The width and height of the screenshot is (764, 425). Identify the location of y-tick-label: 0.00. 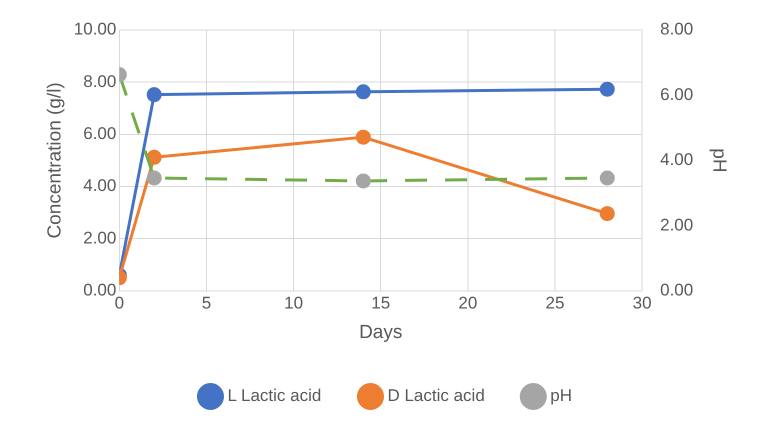
(99, 290).